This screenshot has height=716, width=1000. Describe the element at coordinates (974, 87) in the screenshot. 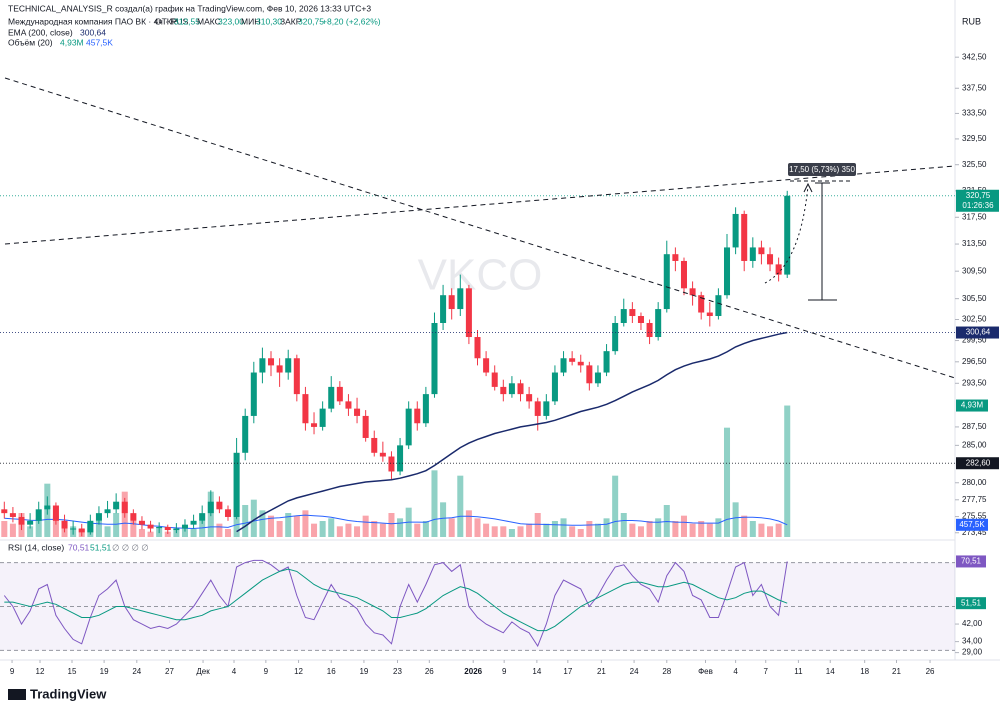

I see `y-tick-label: 337,50` at that location.